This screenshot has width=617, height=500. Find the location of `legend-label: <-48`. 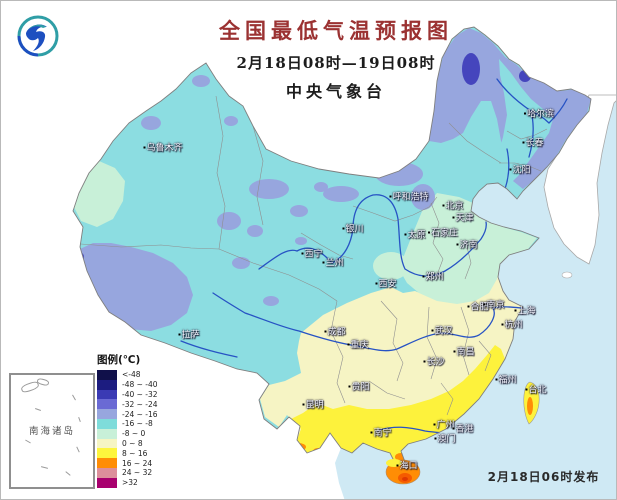

legend-label: <-48 is located at coordinates (131, 375).